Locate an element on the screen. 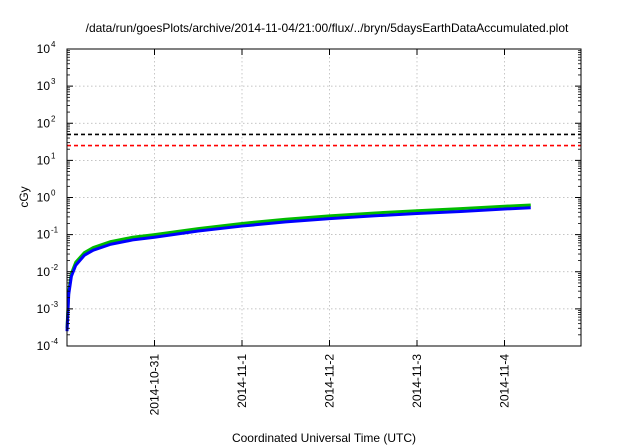 This screenshot has width=640, height=448. x-tick-label: 2014-10-31 is located at coordinates (155, 385).